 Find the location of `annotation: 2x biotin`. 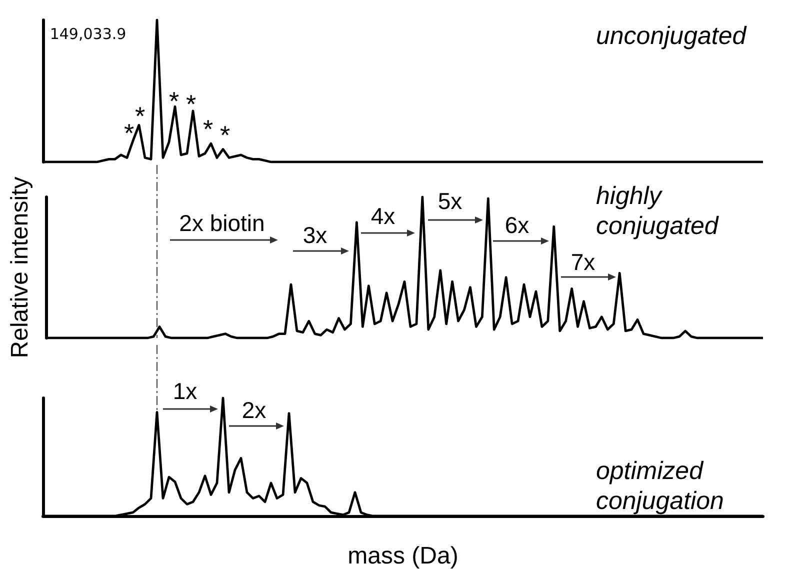

annotation: 2x biotin is located at coordinates (222, 223).